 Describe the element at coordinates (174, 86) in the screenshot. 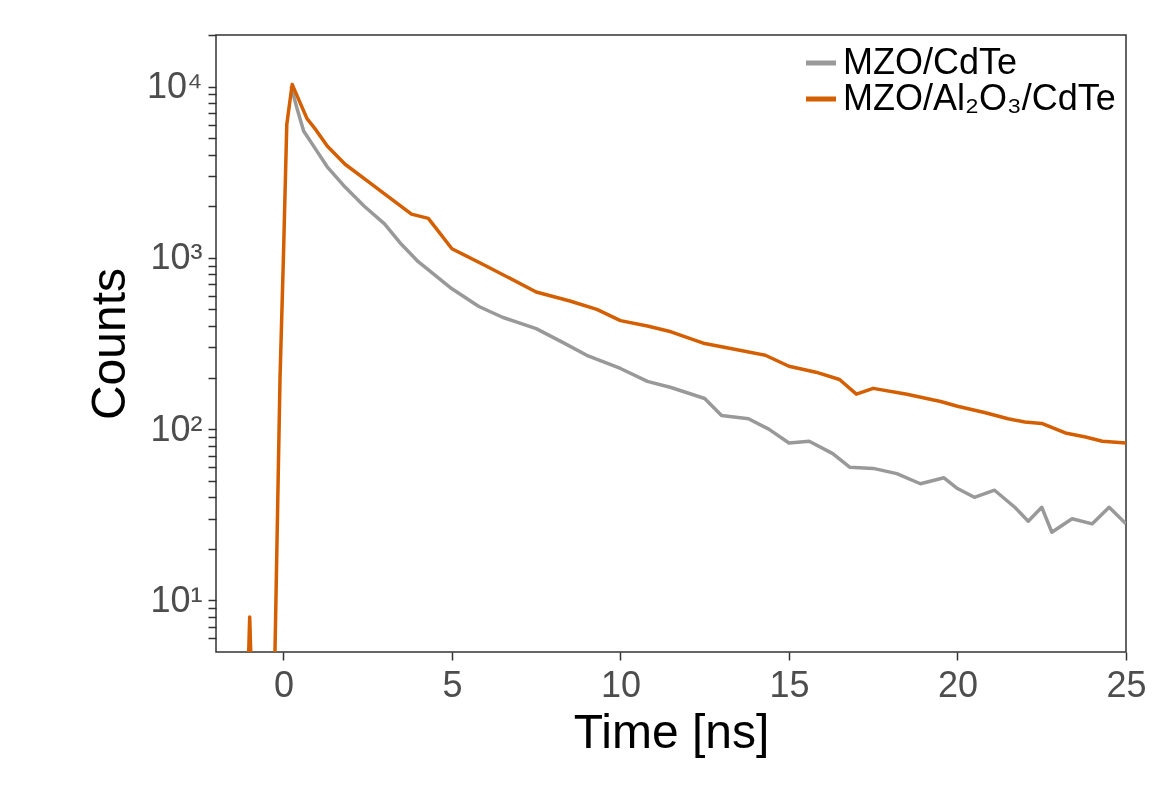

I see `y-tick-label: 10⁴` at that location.